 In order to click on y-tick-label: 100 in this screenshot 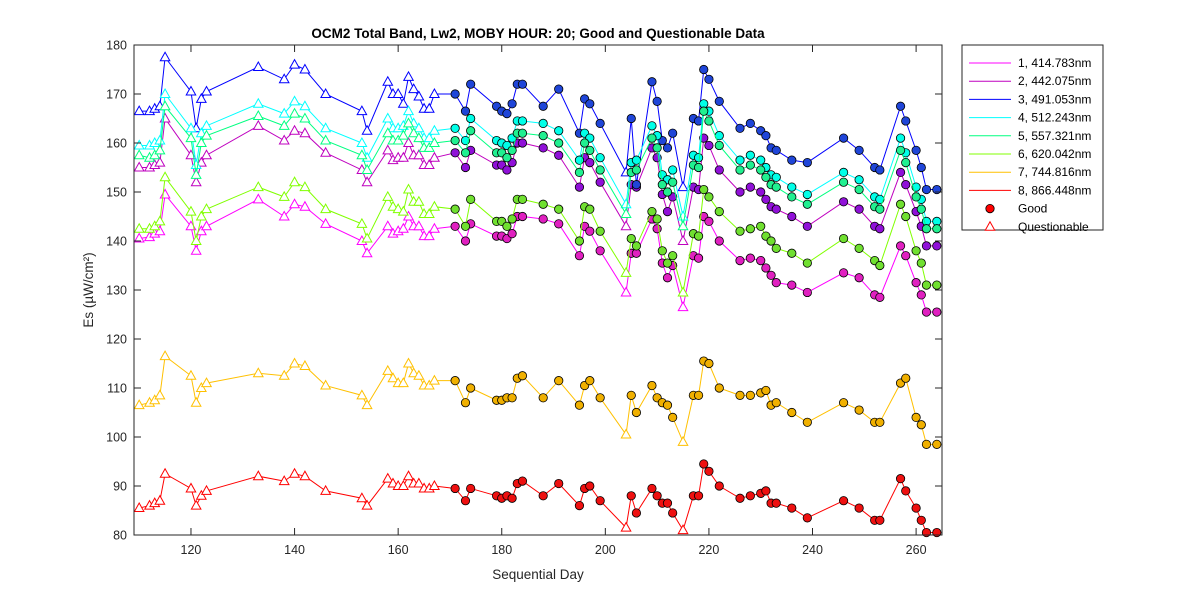, I will do `click(116, 438)`.